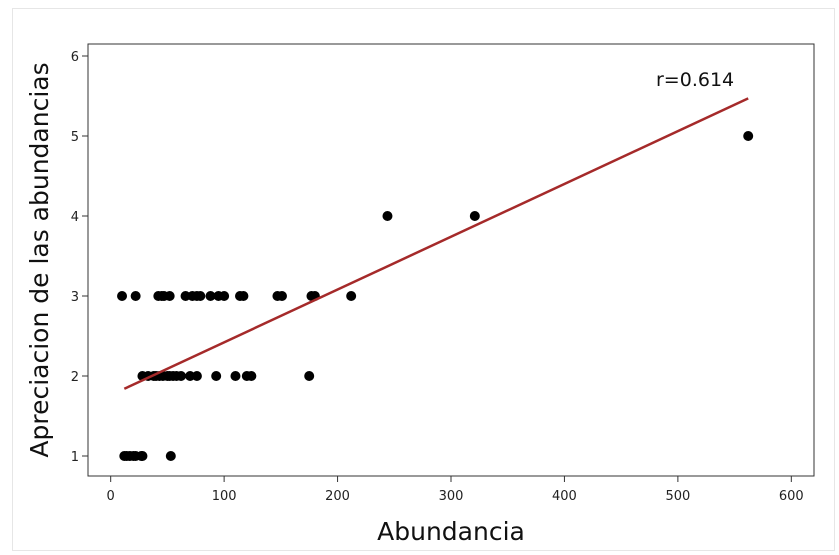 This screenshot has width=839, height=555. I want to click on y-tick-label: 4, so click(75, 217).